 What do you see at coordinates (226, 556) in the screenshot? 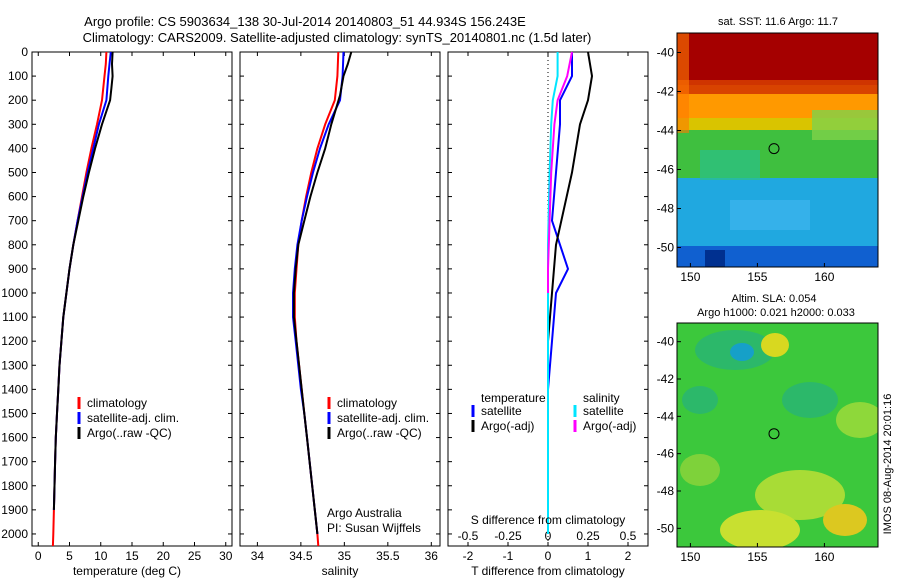
I see `x-tick-label: 30` at bounding box center [226, 556].